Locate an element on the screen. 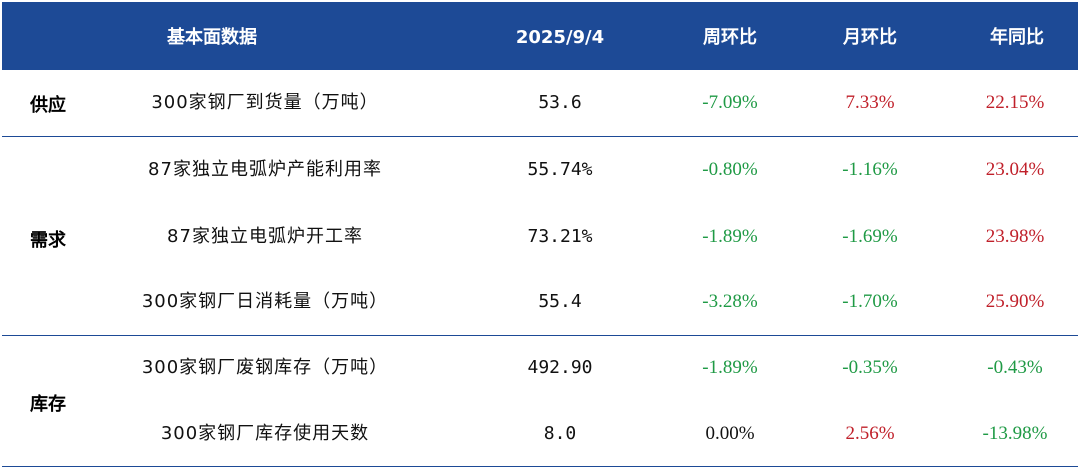 The image size is (1080, 469). metric-value: 73.21% is located at coordinates (560, 236).